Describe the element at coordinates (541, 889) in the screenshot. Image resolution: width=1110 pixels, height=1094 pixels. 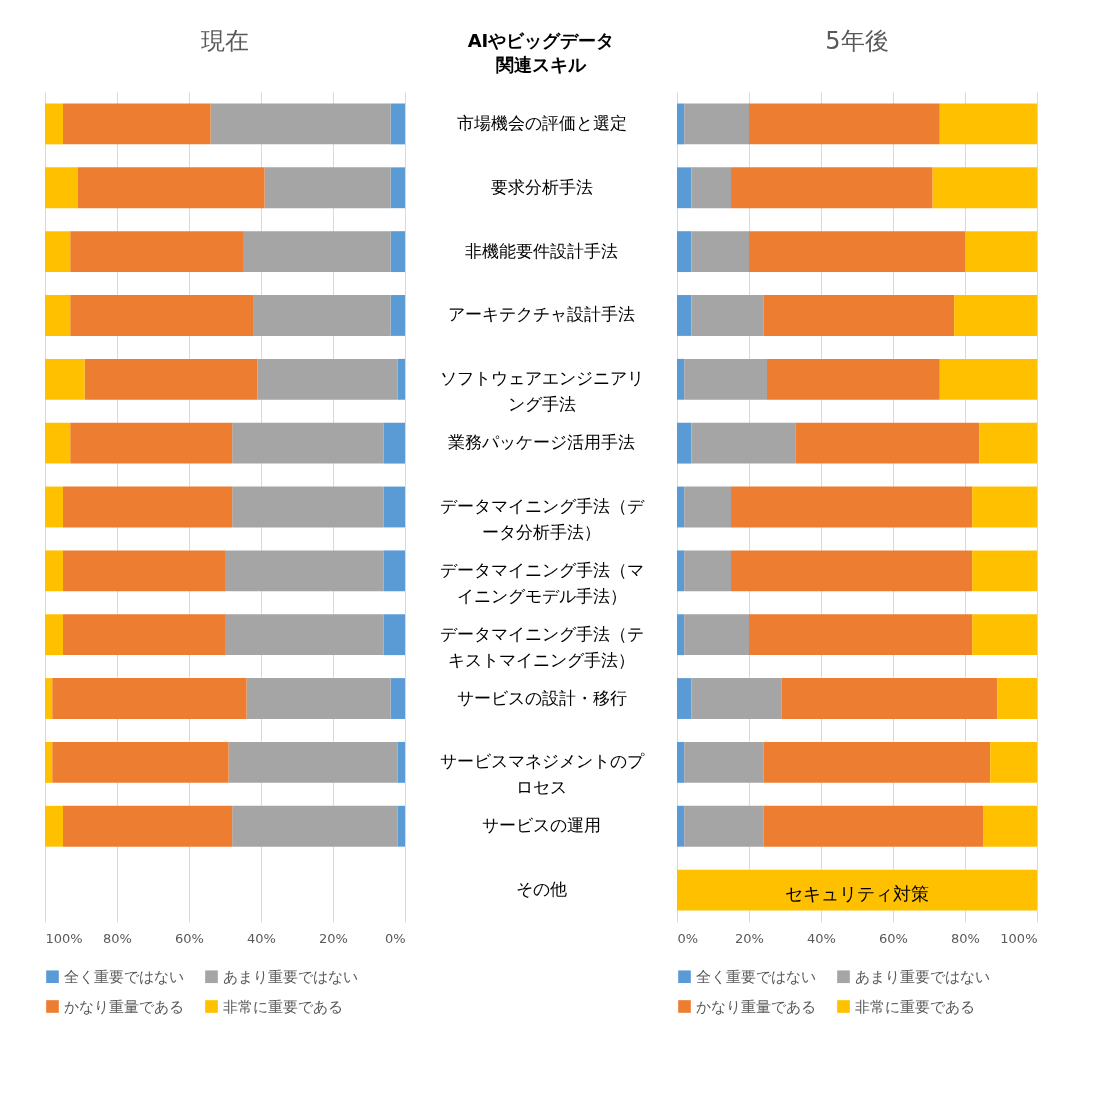
I see `y-tick-label: その他` at that location.